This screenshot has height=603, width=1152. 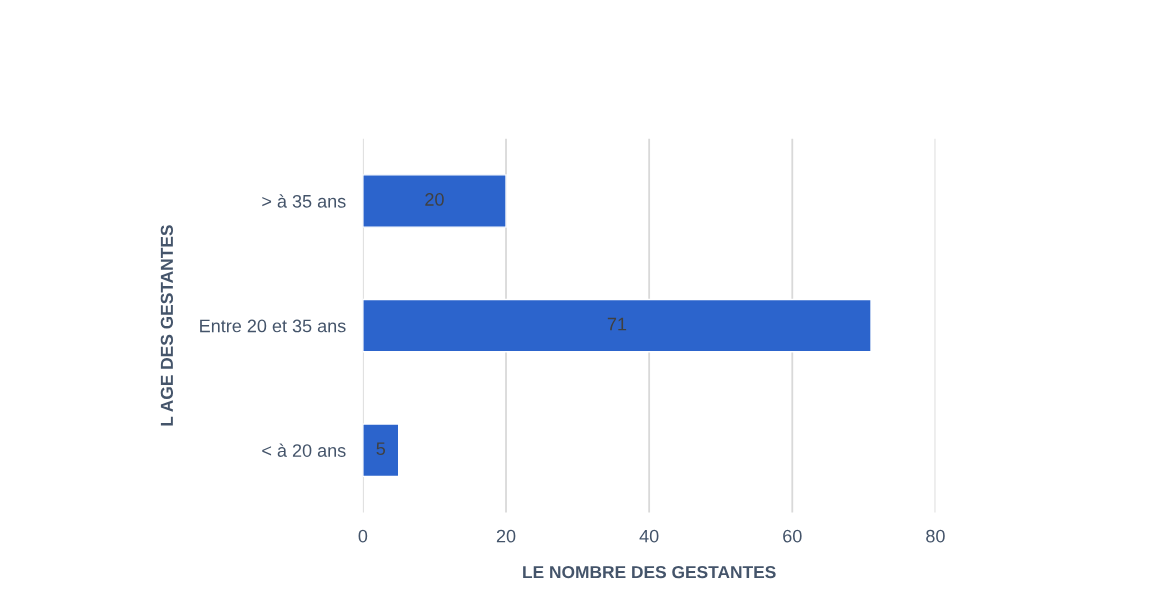 What do you see at coordinates (506, 536) in the screenshot?
I see `x-tick-label: 20` at bounding box center [506, 536].